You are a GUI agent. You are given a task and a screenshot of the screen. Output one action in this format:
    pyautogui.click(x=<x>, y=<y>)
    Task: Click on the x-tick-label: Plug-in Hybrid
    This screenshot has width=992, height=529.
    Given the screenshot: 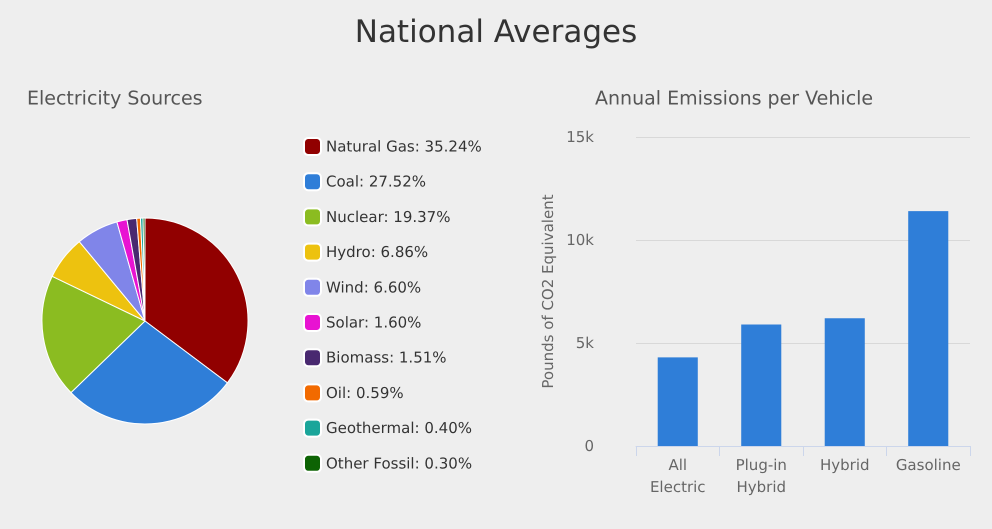 What is the action you would take?
    pyautogui.click(x=761, y=476)
    